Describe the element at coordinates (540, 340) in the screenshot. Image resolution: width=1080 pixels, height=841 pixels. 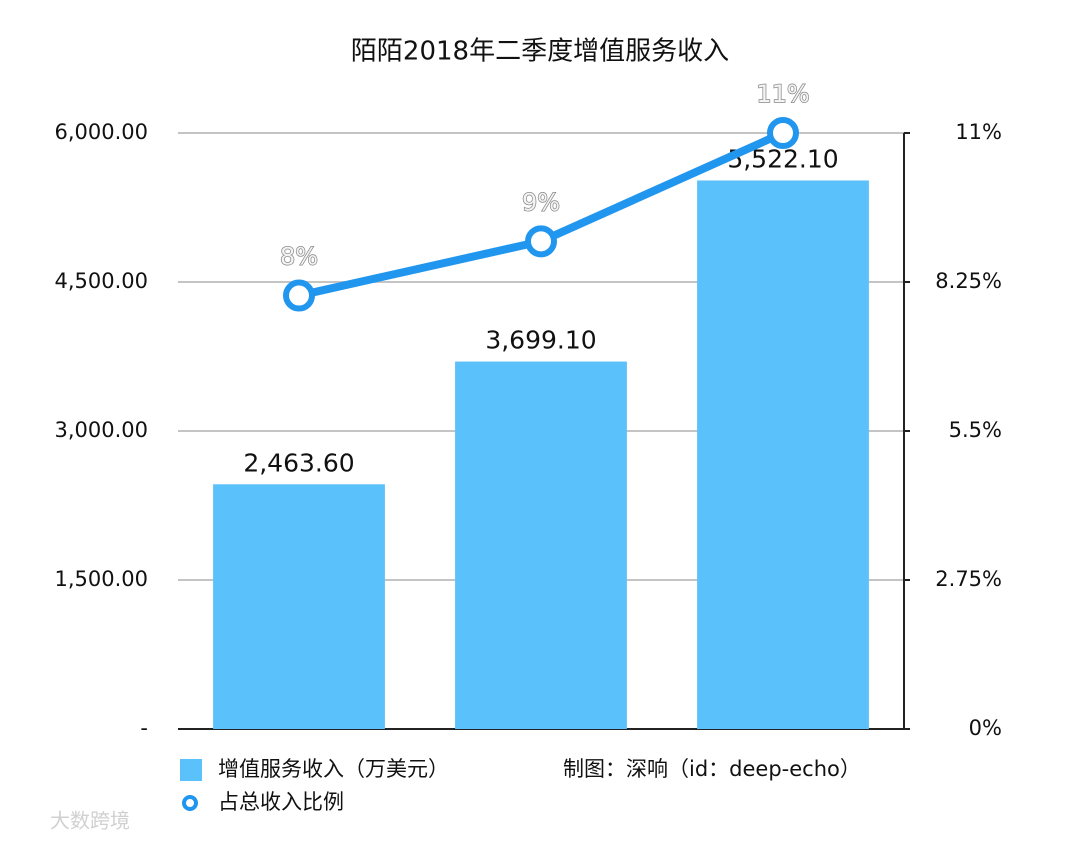
I see `bar-value-label: 3,699.10` at that location.